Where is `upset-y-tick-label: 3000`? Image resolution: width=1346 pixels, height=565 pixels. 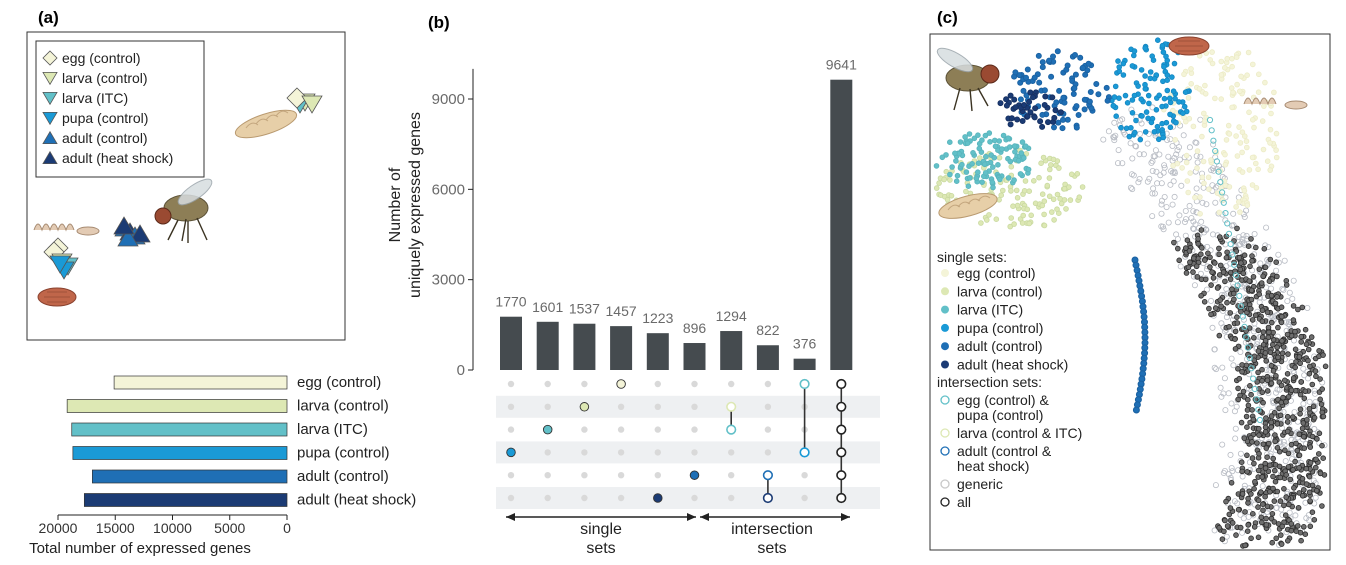
upset-y-tick-label: 3000 is located at coordinates (448, 280).